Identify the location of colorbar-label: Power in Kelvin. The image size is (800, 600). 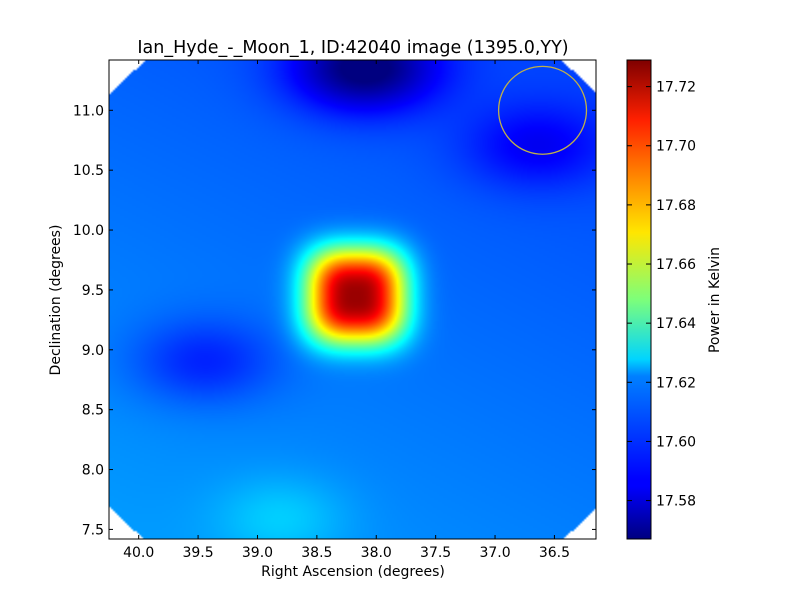
(715, 300).